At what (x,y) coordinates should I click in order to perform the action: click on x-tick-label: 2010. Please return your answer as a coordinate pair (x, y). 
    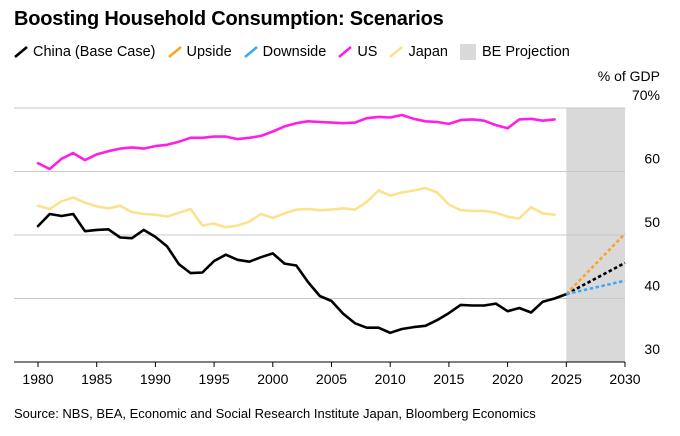
    Looking at the image, I should click on (390, 379).